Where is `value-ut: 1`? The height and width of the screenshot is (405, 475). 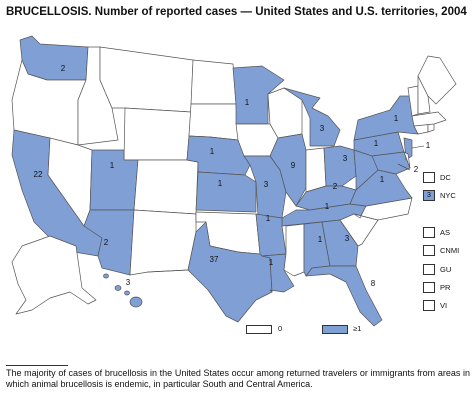
value-ut: 1 is located at coordinates (112, 165).